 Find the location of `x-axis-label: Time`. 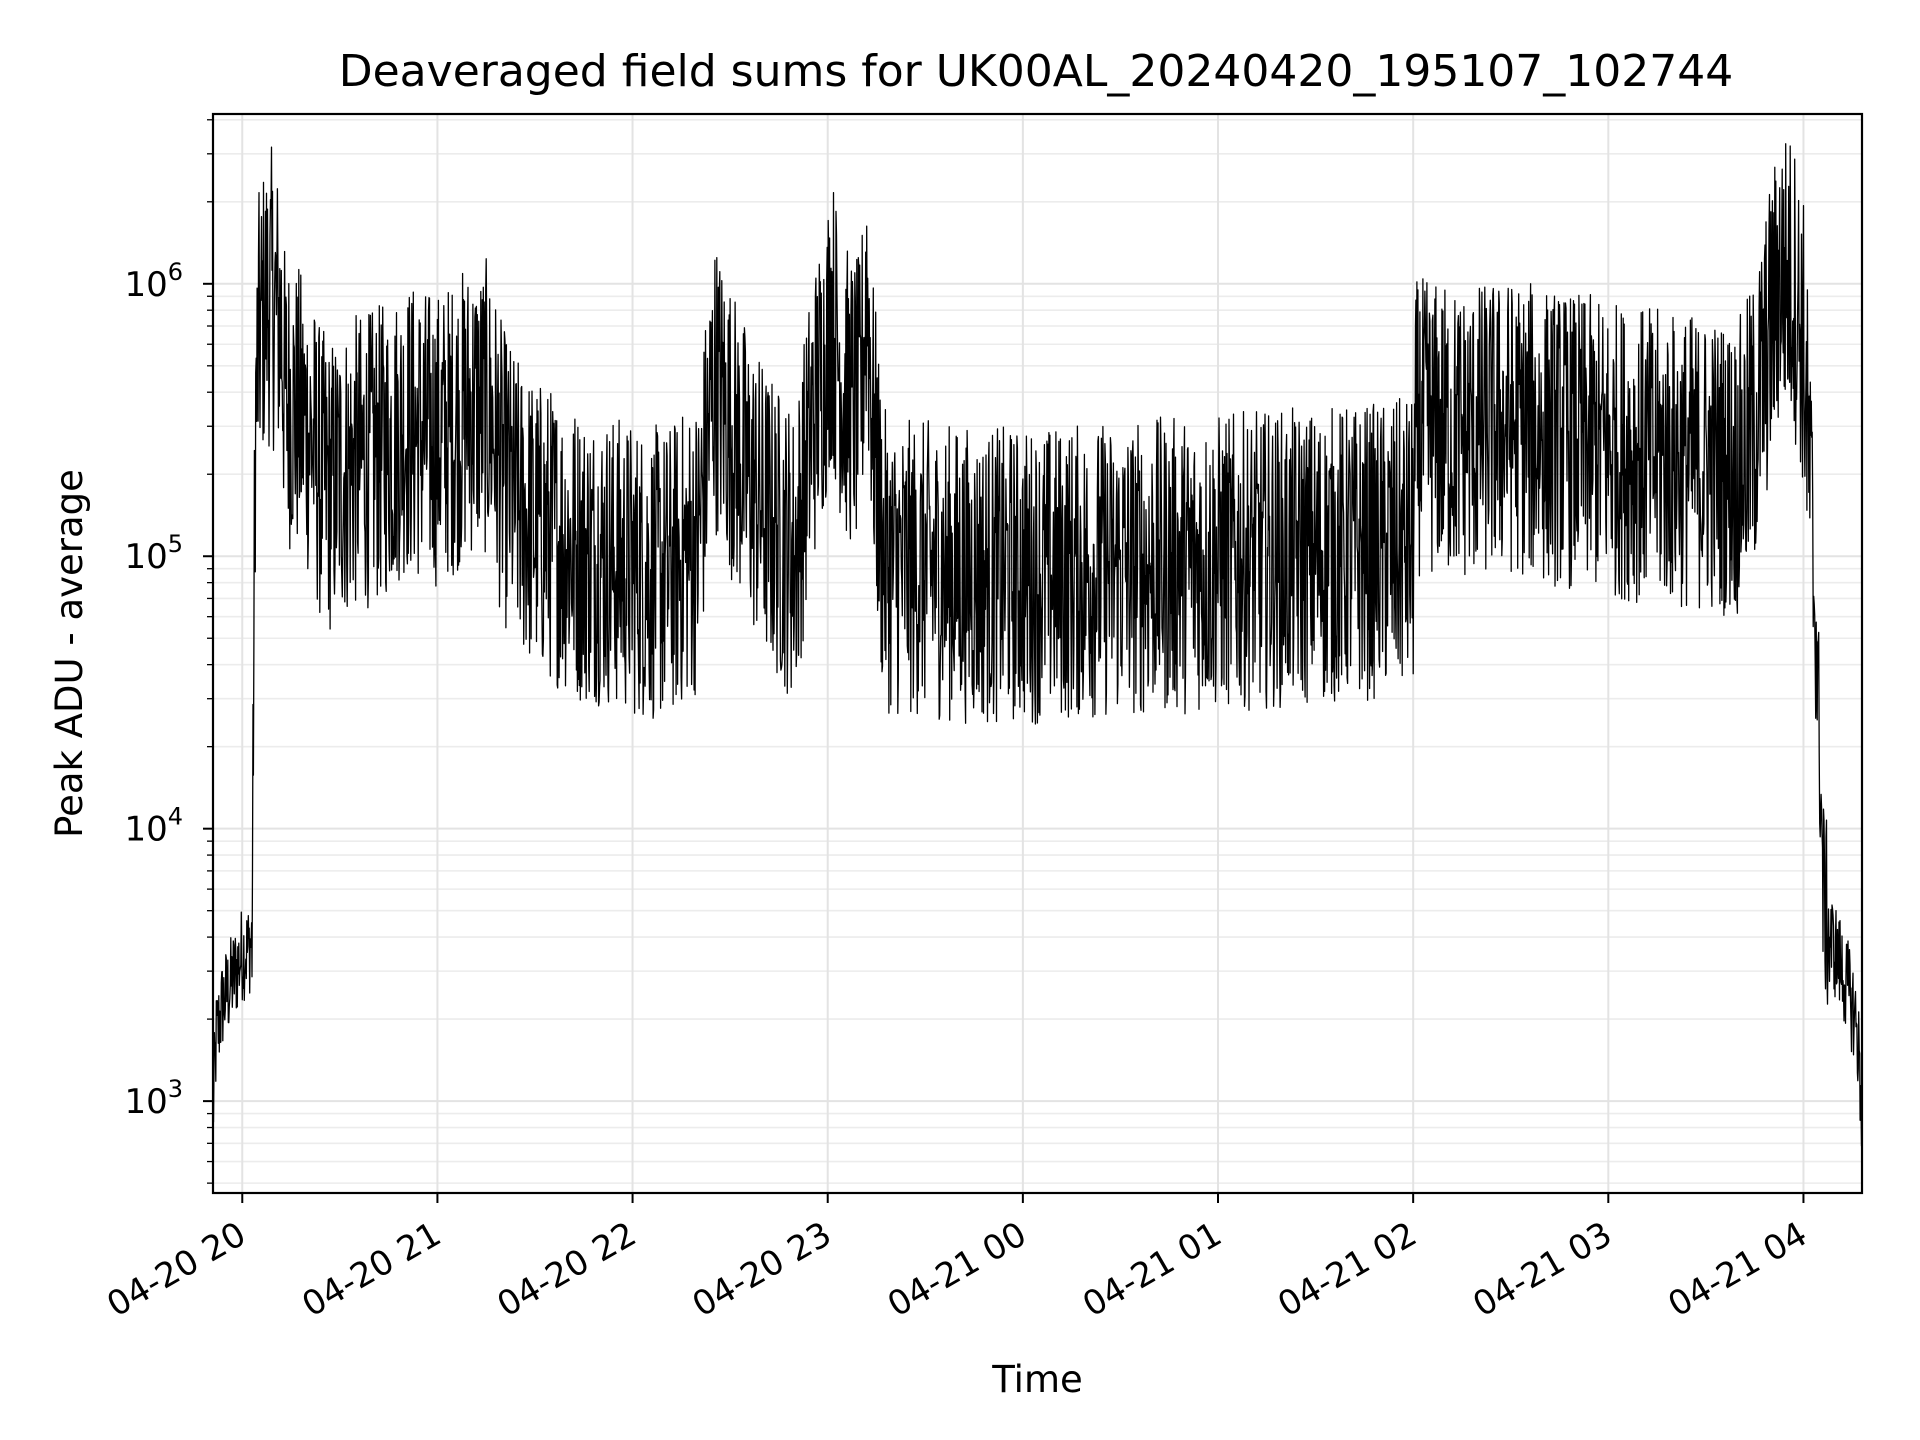

x-axis-label: Time is located at coordinates (1037, 1379).